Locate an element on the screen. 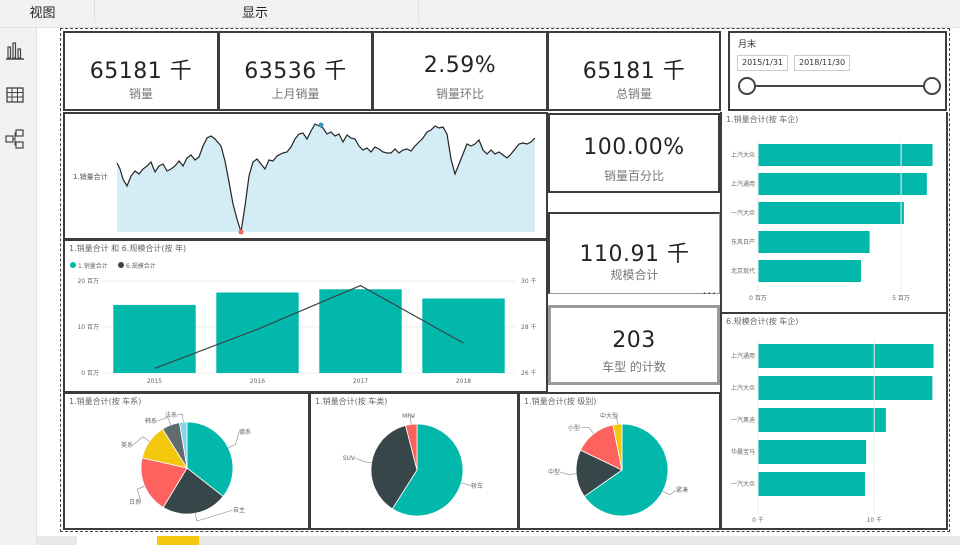 The height and width of the screenshot is (545, 960). pie-level-chart: 1.销量合计(按 级别) 紧凑 中型 小型 中大型 is located at coordinates (619, 461).